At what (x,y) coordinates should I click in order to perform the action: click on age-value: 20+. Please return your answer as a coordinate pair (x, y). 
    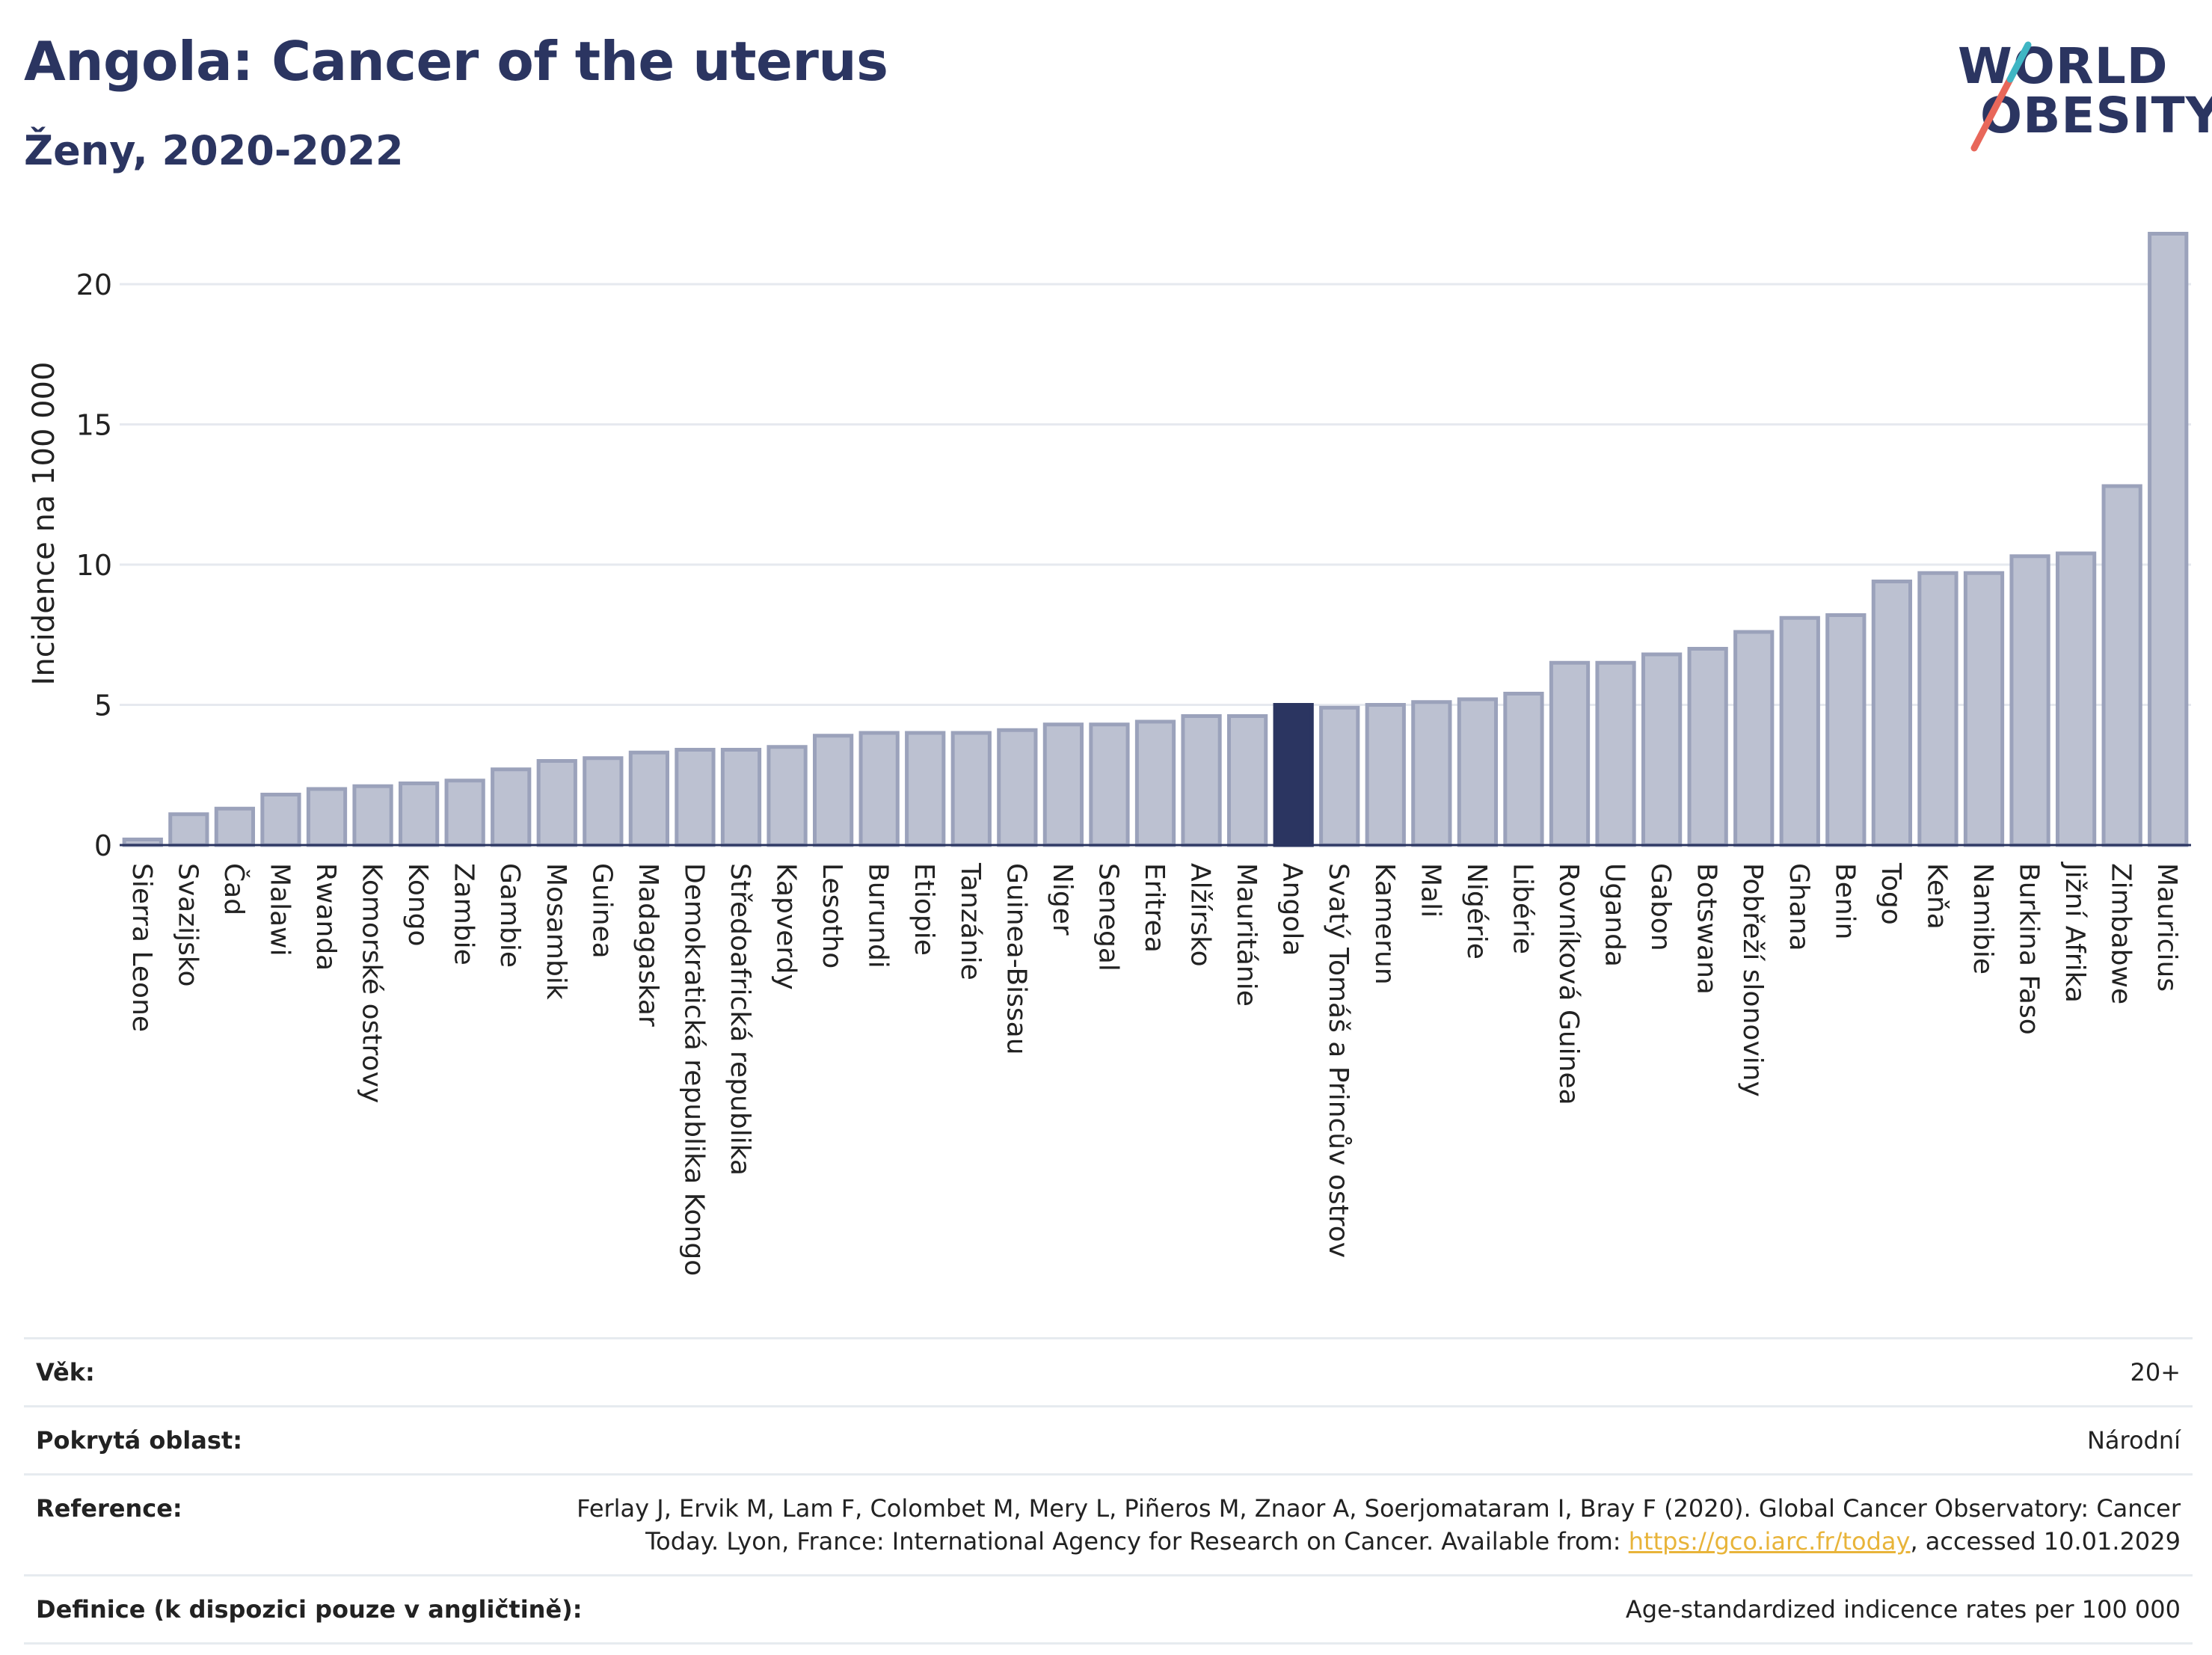
    Looking at the image, I should click on (2155, 1372).